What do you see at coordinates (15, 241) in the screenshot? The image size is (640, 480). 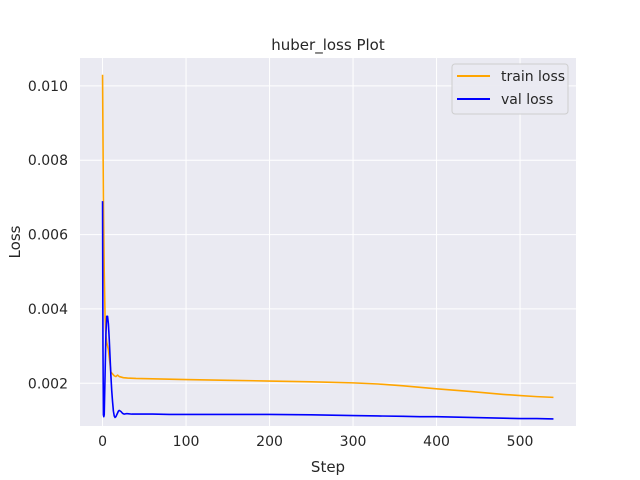 I see `y-axis-label: Loss` at bounding box center [15, 241].